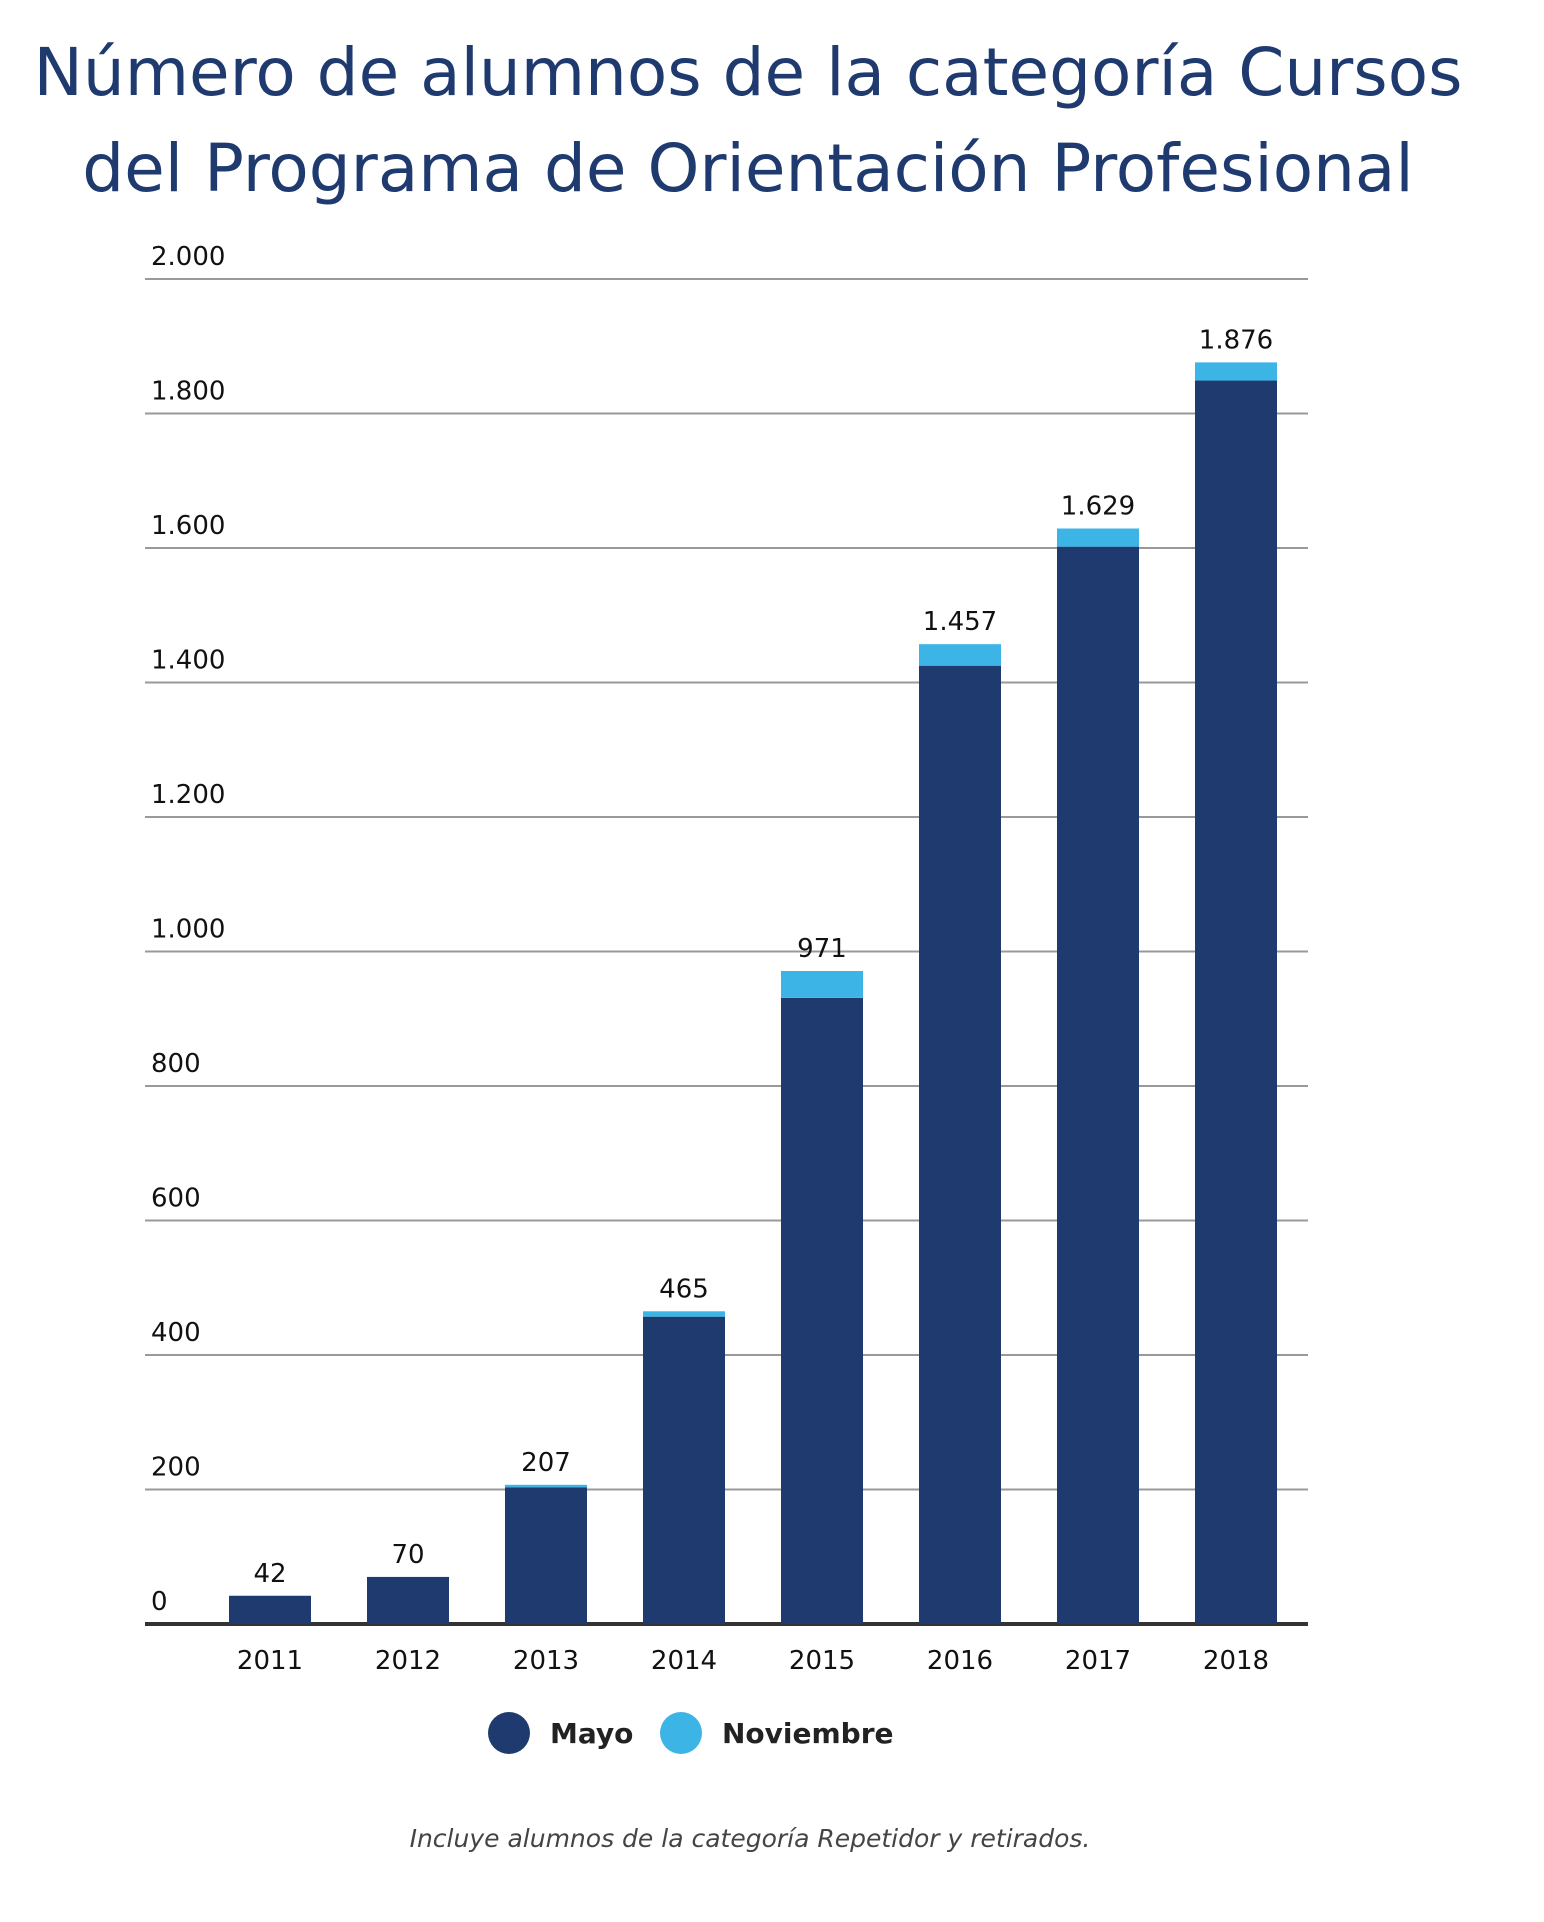  Describe the element at coordinates (407, 1555) in the screenshot. I see `data-label: 70` at that location.